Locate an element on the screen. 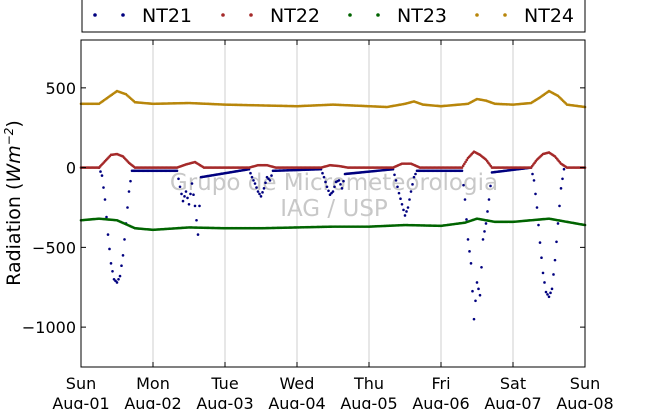 This screenshot has width=650, height=409. y-axis-unit: Wm is located at coordinates (14, 163).